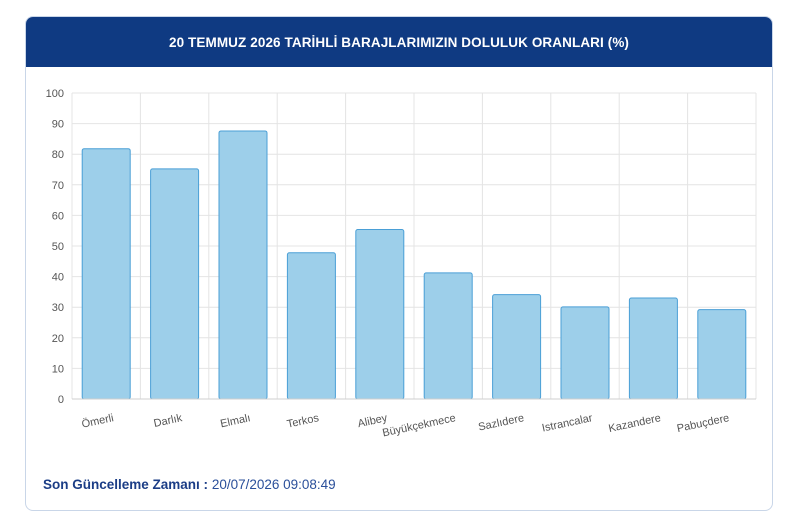 The height and width of the screenshot is (529, 800). What do you see at coordinates (58, 155) in the screenshot?
I see `y-tick-label: 80` at bounding box center [58, 155].